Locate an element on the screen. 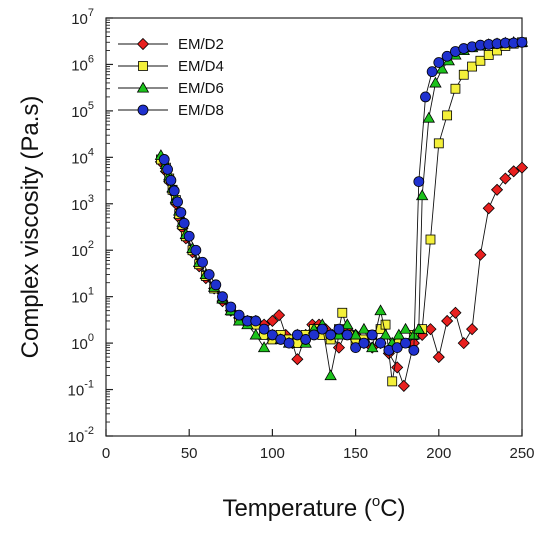 This screenshot has height=535, width=550. x-tick-label: 150 is located at coordinates (355, 453).